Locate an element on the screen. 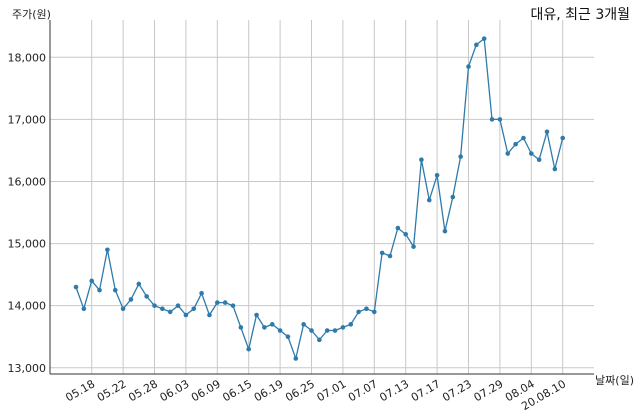  x-tick-label: 06.25 is located at coordinates (300, 390).